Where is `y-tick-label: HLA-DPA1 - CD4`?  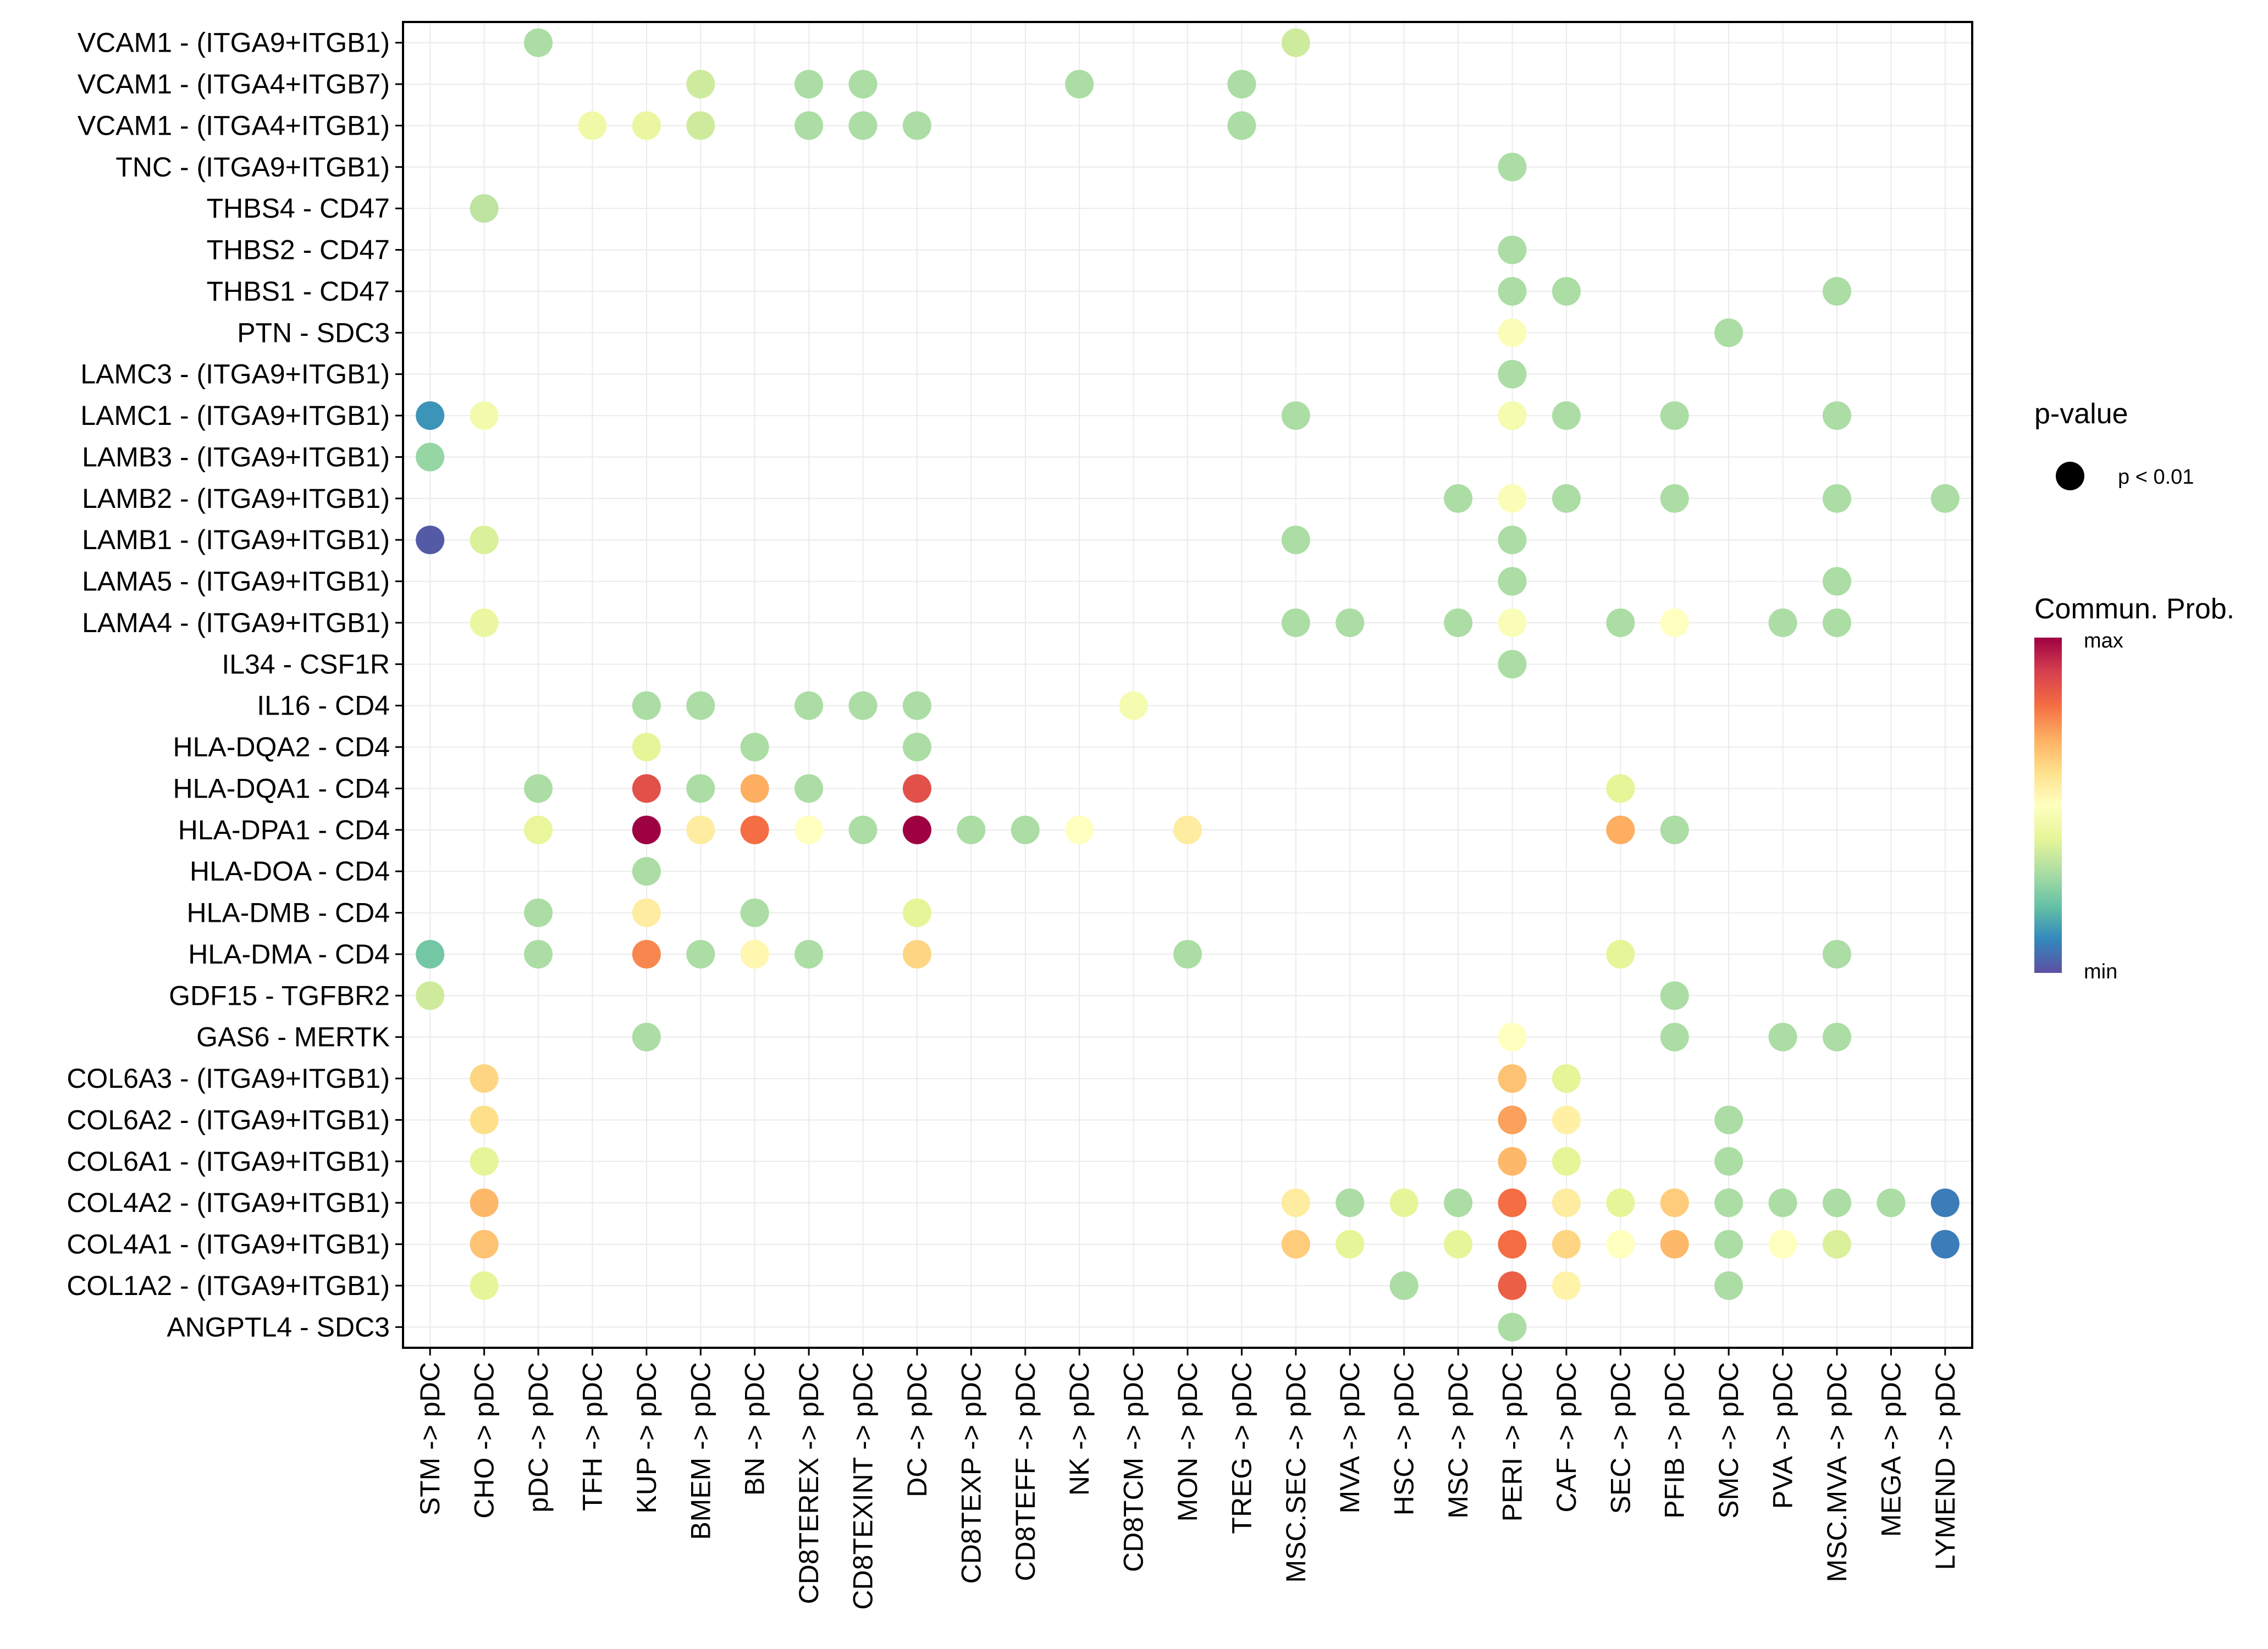
y-tick-label: HLA-DPA1 - CD4 is located at coordinates (284, 830).